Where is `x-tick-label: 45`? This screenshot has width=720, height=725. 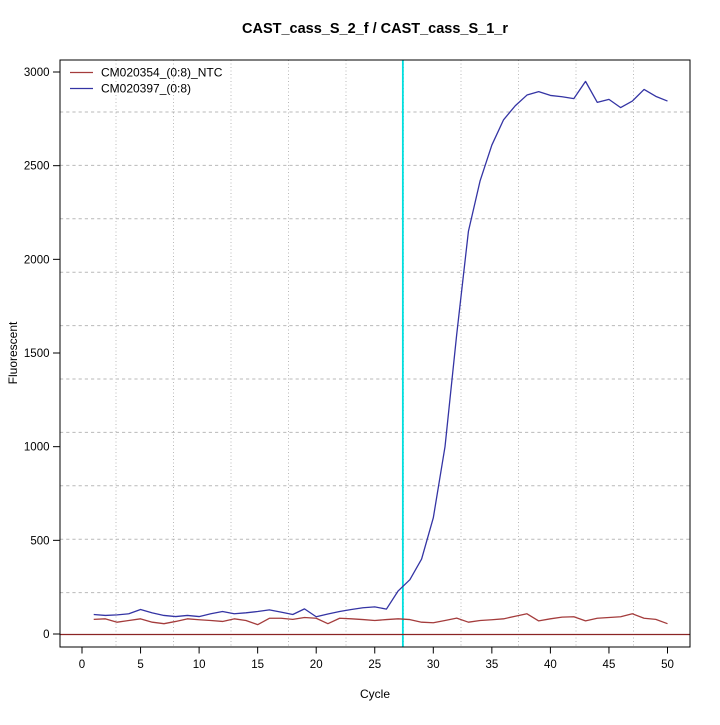
x-tick-label: 45 is located at coordinates (609, 665).